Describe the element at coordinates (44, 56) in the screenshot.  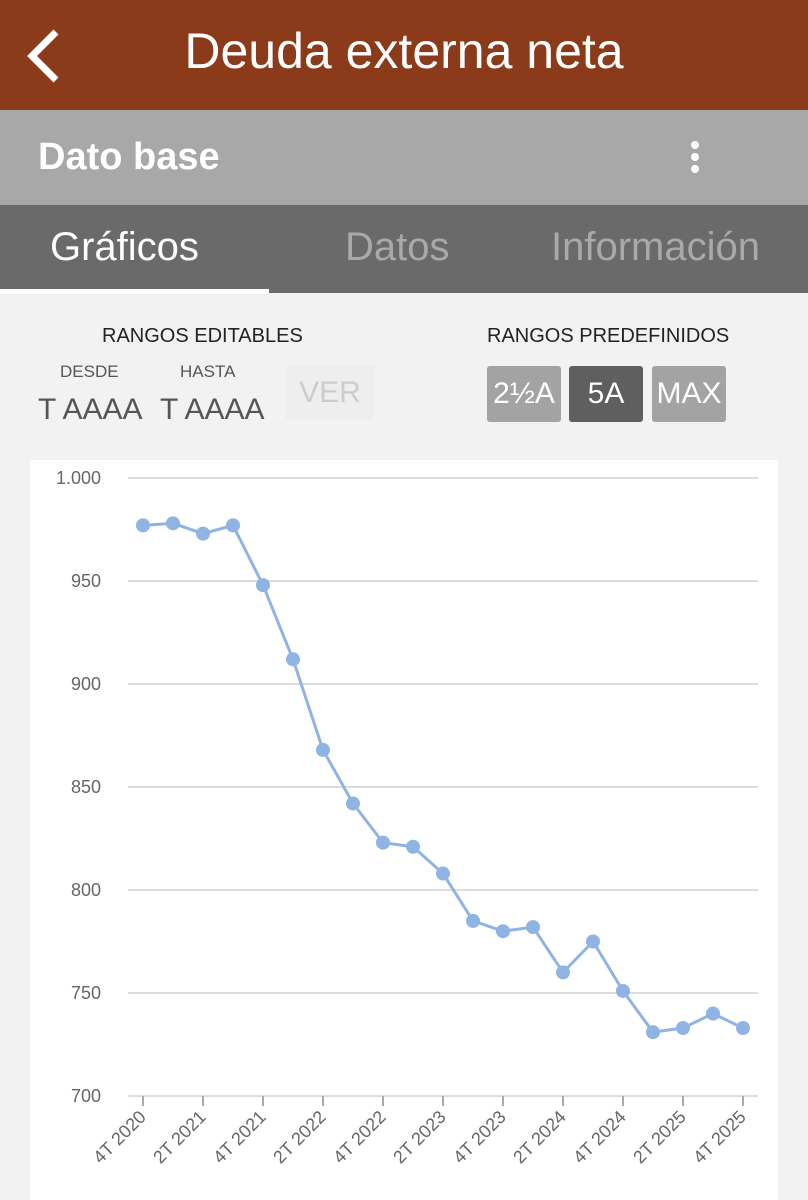
I see `back-button` at that location.